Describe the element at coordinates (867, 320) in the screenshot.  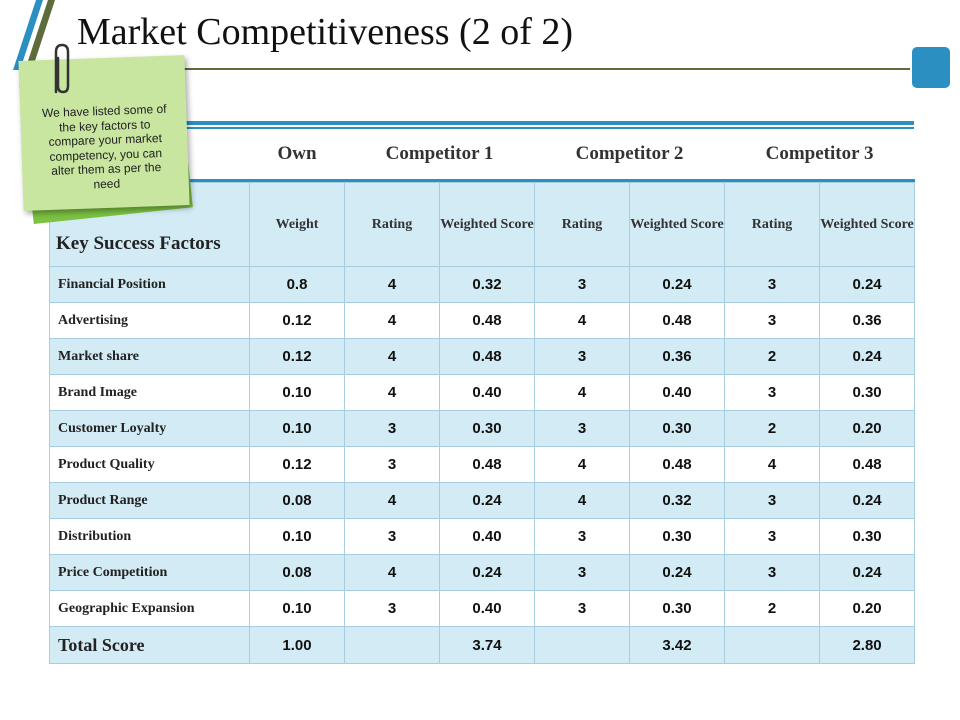
I see `table-cell: 0.36` at that location.